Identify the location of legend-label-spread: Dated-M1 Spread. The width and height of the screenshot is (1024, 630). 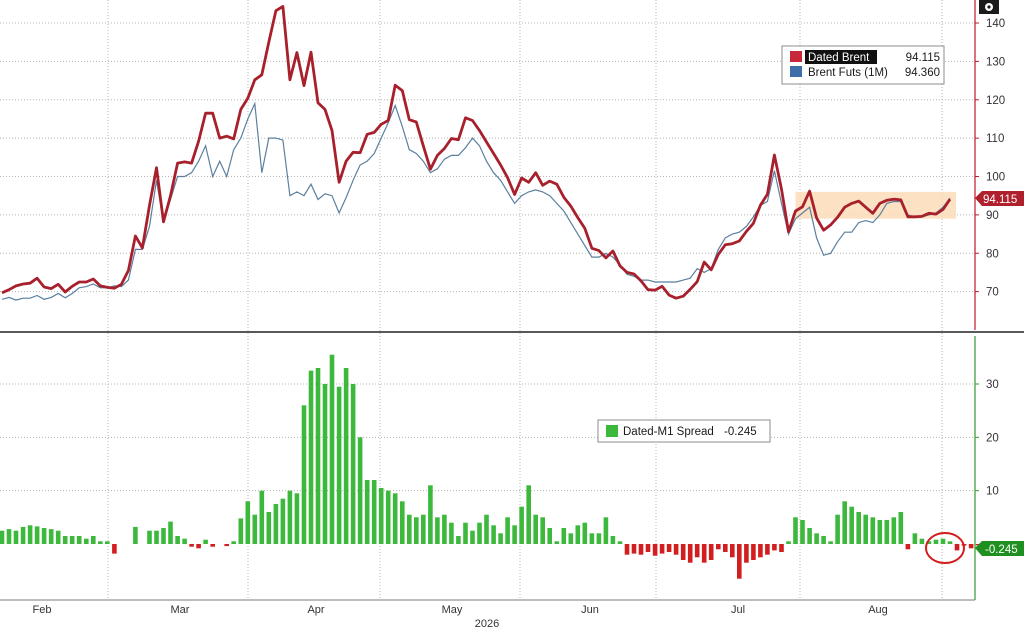
(668, 432).